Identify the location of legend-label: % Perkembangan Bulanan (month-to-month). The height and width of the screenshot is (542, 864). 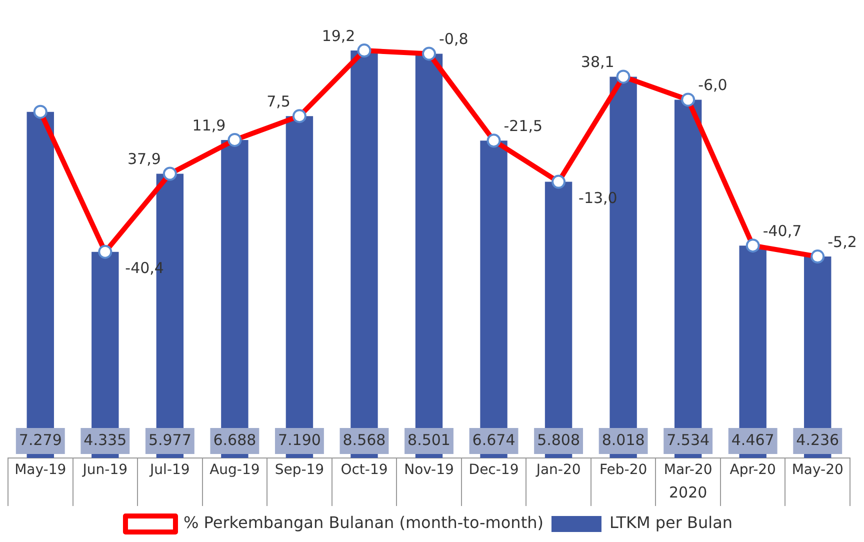
(363, 522).